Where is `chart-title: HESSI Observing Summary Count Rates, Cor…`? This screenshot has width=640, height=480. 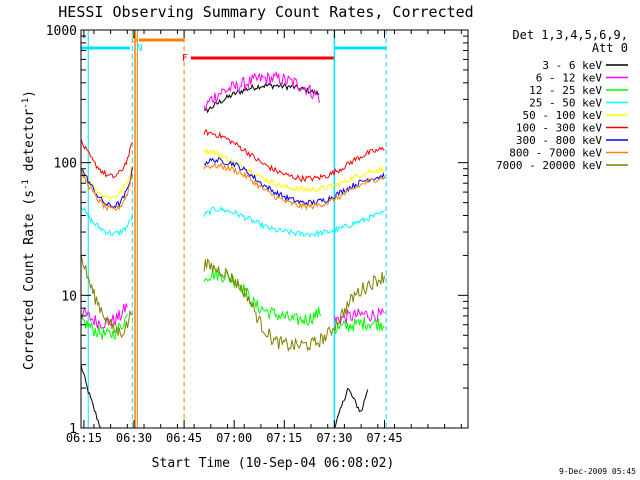
chart-title: HESSI Observing Summary Count Rates, Cor… is located at coordinates (265, 12).